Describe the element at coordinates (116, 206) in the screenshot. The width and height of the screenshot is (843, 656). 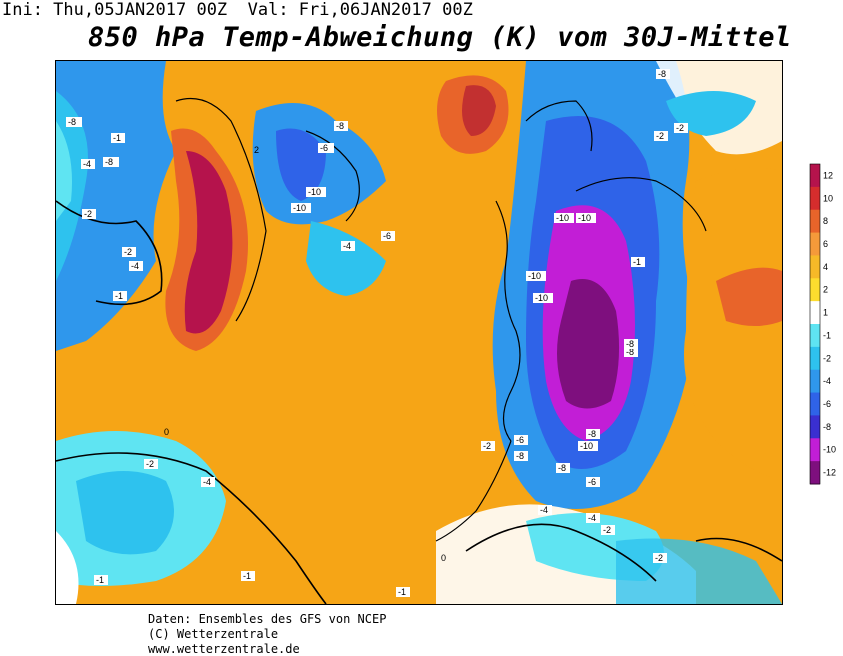
I see `cold-region-west` at that location.